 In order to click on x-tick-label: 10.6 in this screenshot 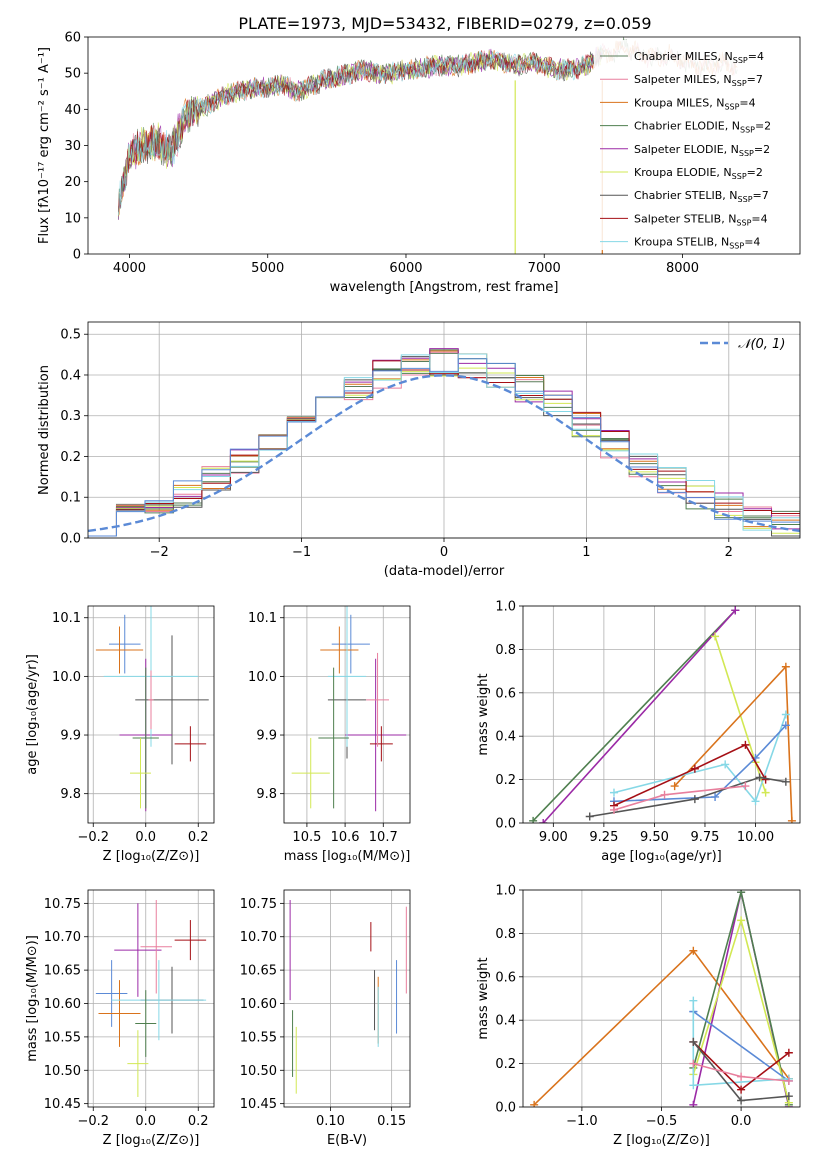, I will do `click(345, 837)`.